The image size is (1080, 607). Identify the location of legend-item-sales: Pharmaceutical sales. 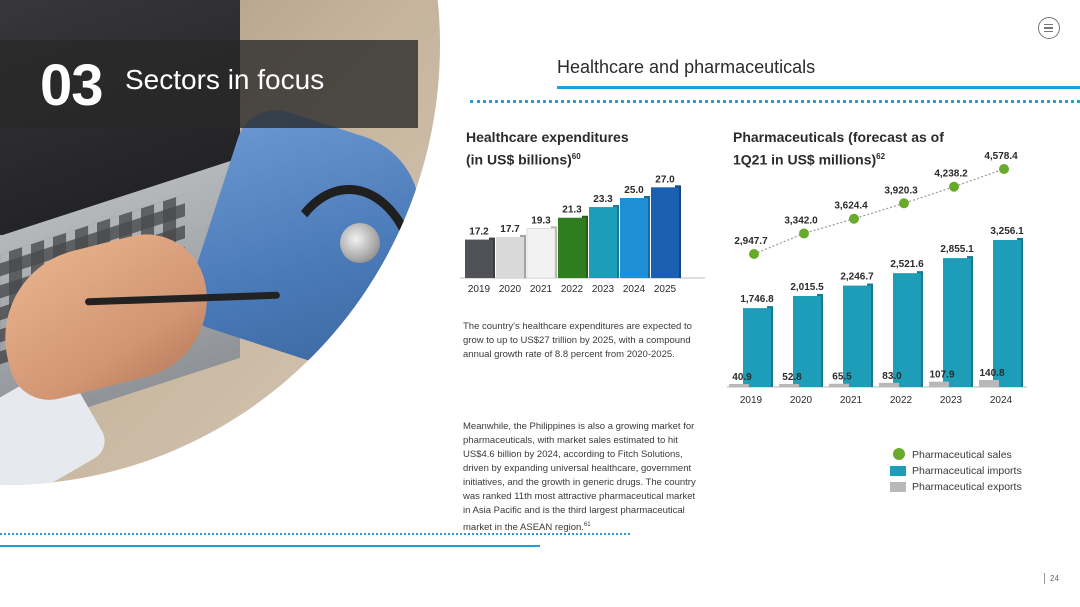
(956, 455).